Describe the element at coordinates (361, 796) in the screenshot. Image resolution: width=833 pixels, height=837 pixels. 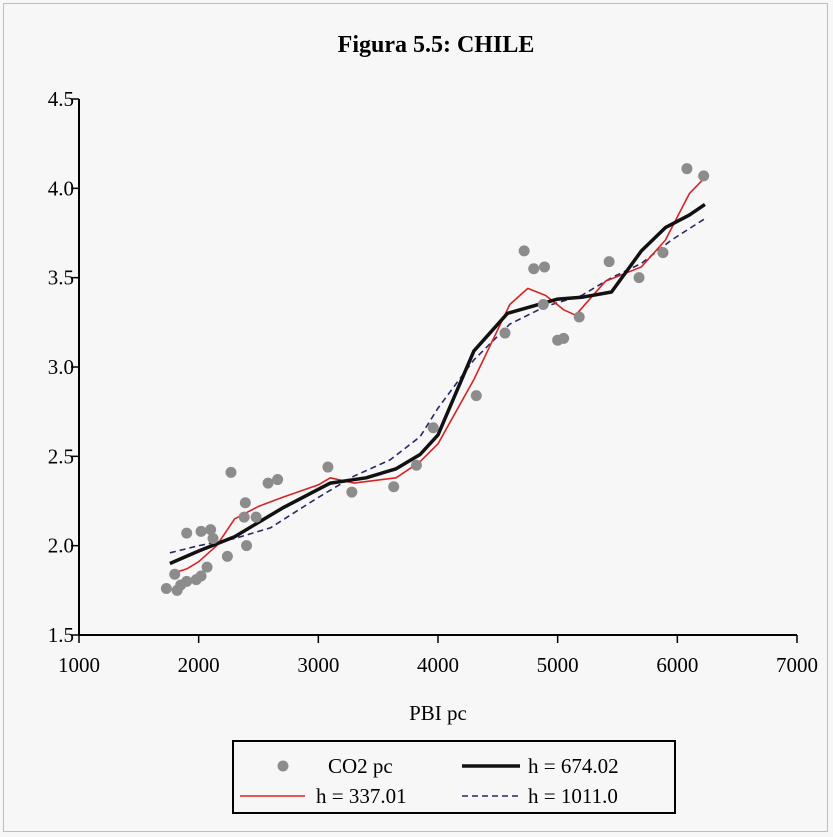
I see `legend-label-h337: h = 337.01` at that location.